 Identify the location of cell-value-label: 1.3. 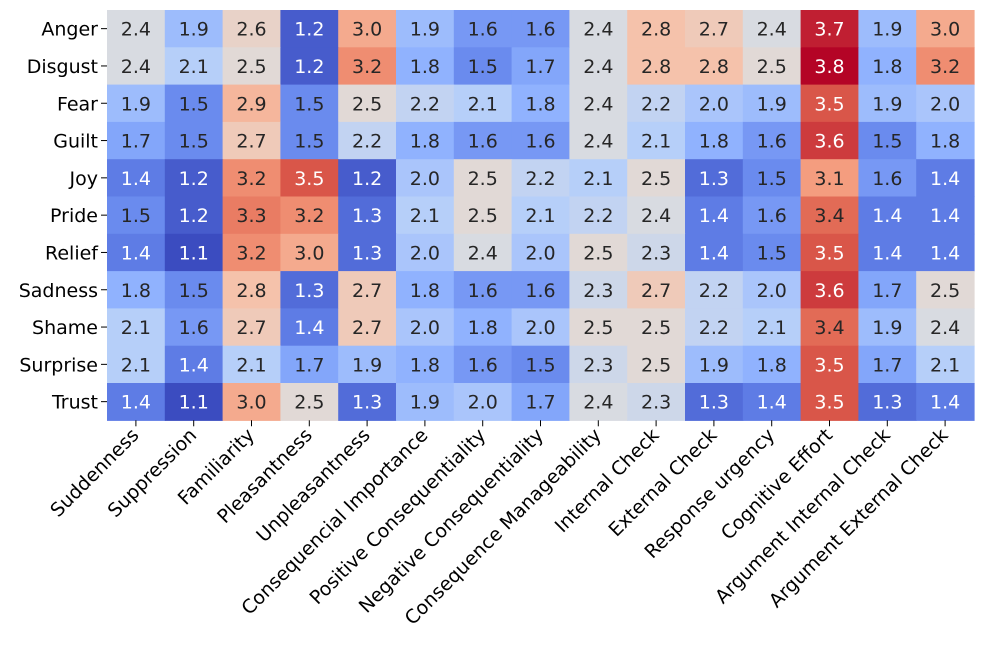
(367, 403).